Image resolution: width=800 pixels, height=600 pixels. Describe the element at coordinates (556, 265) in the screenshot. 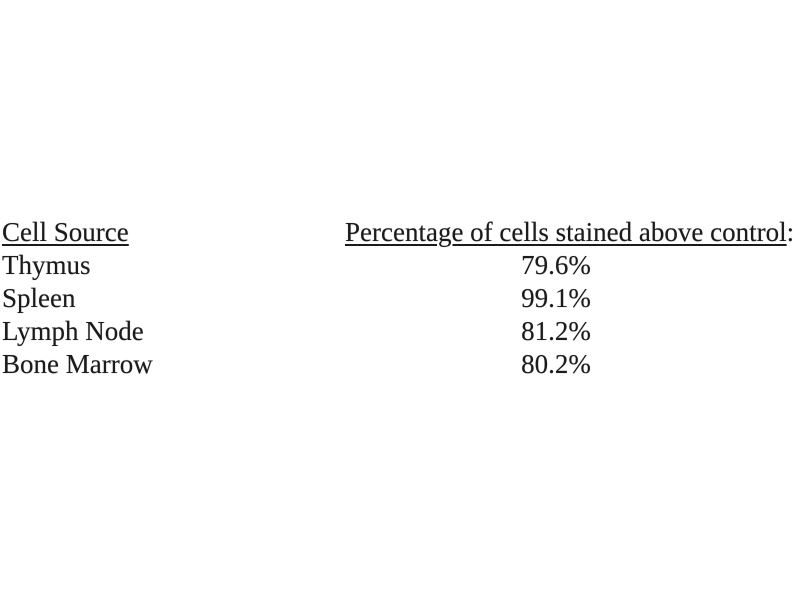

I see `percentage-value: 79.6%` at that location.